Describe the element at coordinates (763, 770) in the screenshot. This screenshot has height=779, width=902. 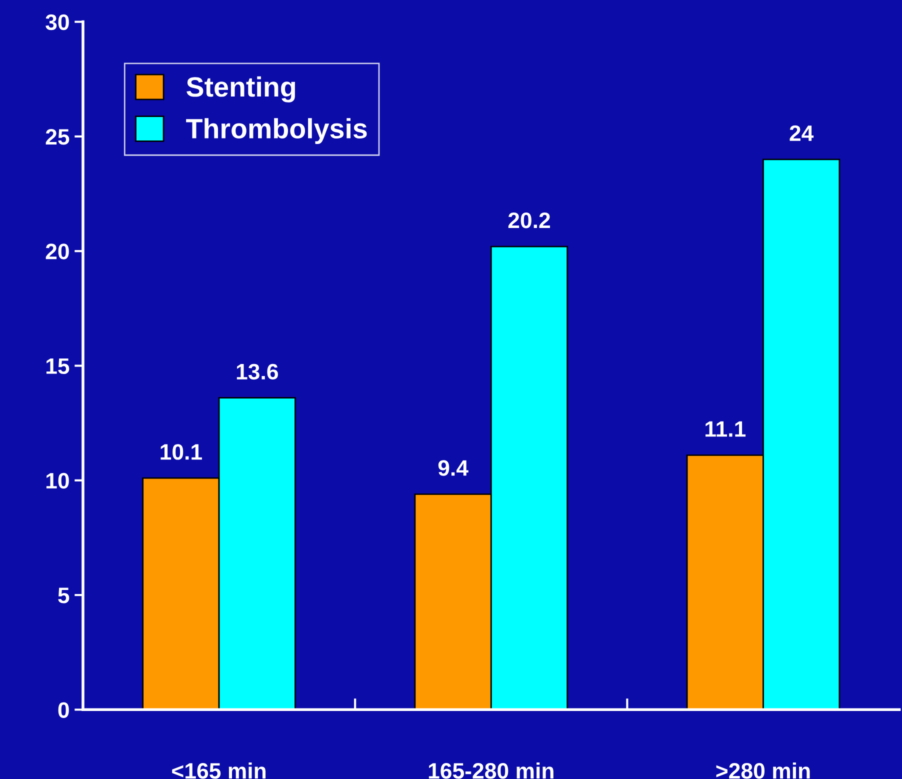
I see `x-tick-label: >280 min` at that location.